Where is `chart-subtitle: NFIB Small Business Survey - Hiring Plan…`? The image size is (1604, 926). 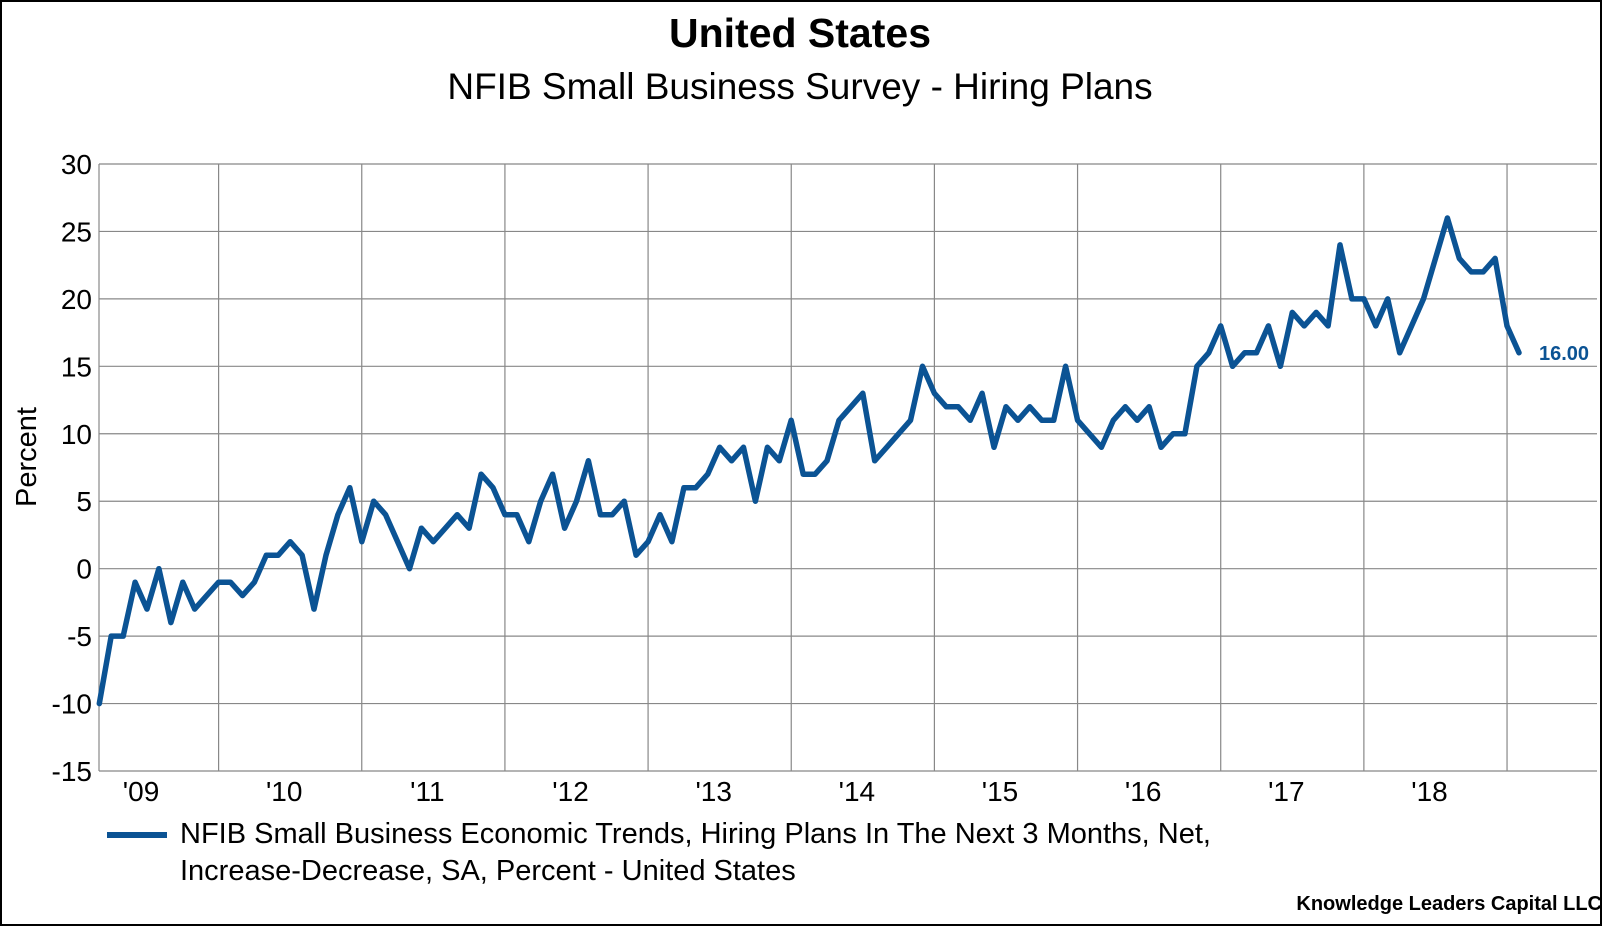 chart-subtitle: NFIB Small Business Survey - Hiring Plan… is located at coordinates (800, 86).